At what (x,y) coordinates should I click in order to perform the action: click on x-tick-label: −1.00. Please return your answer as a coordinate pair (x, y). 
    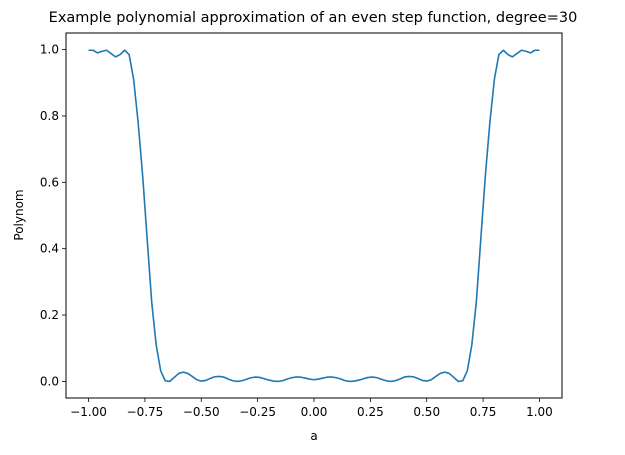
    Looking at the image, I should click on (88, 412).